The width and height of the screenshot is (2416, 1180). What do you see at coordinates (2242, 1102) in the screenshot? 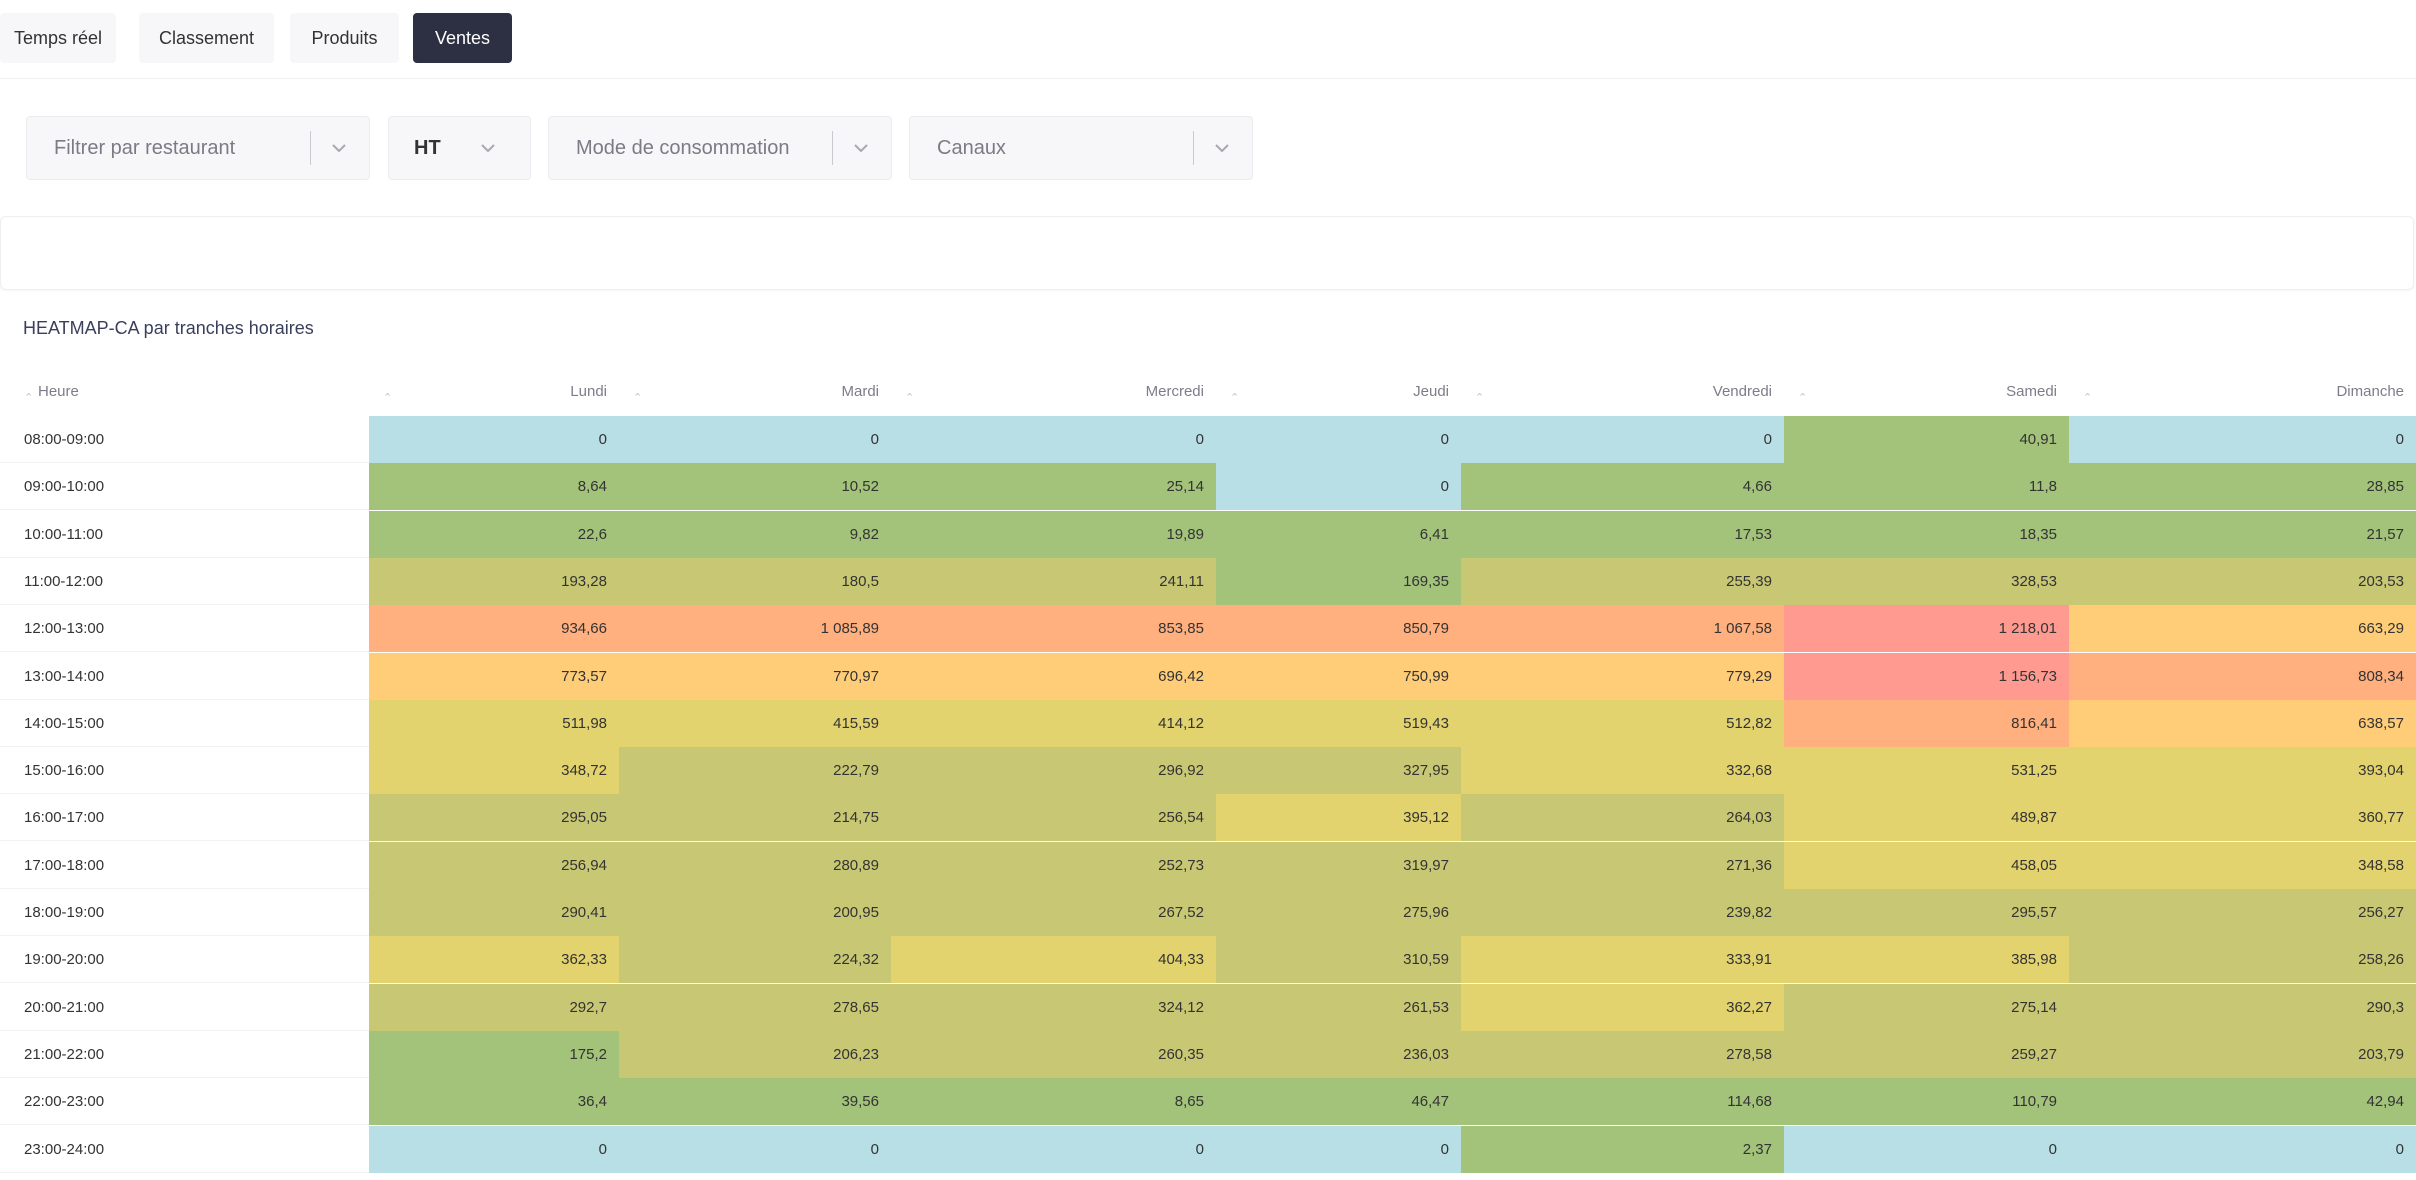
I see `heatmap-cell: 42,94` at bounding box center [2242, 1102].